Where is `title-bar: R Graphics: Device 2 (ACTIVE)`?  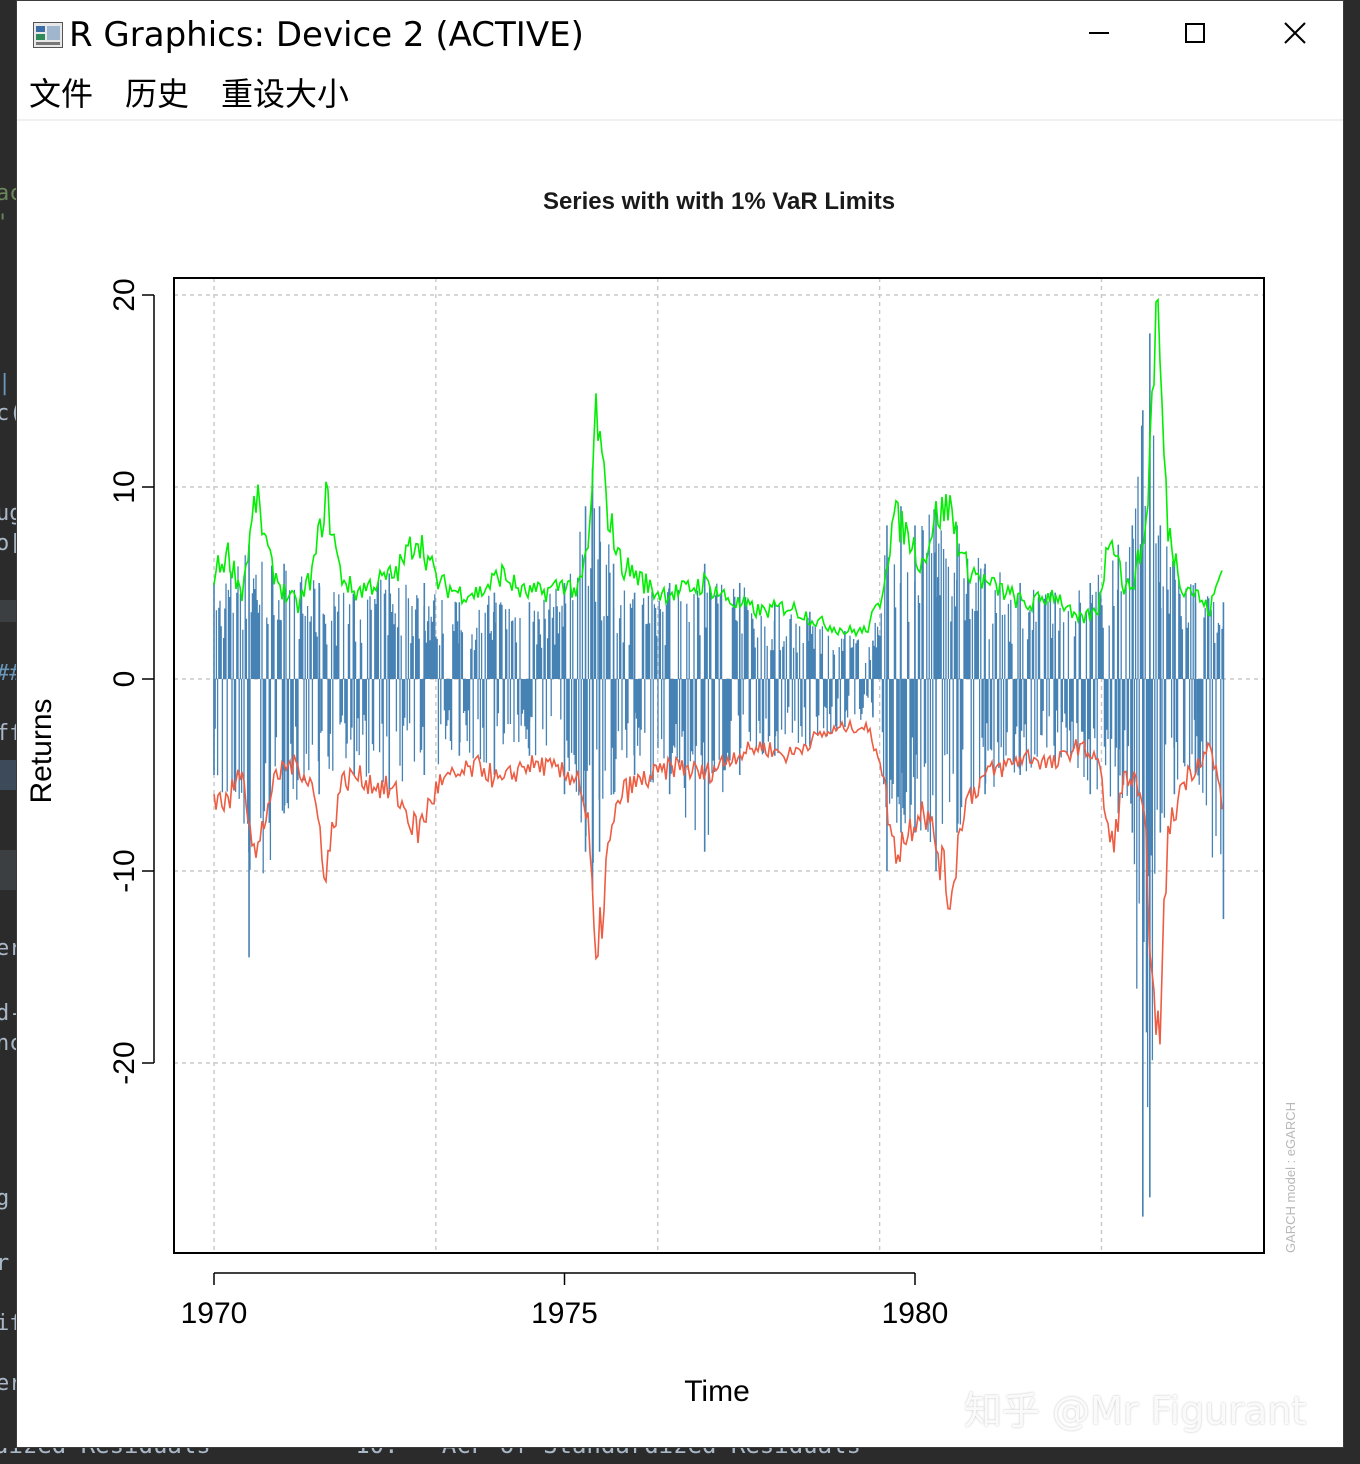
title-bar: R Graphics: Device 2 (ACTIVE) is located at coordinates (680, 34).